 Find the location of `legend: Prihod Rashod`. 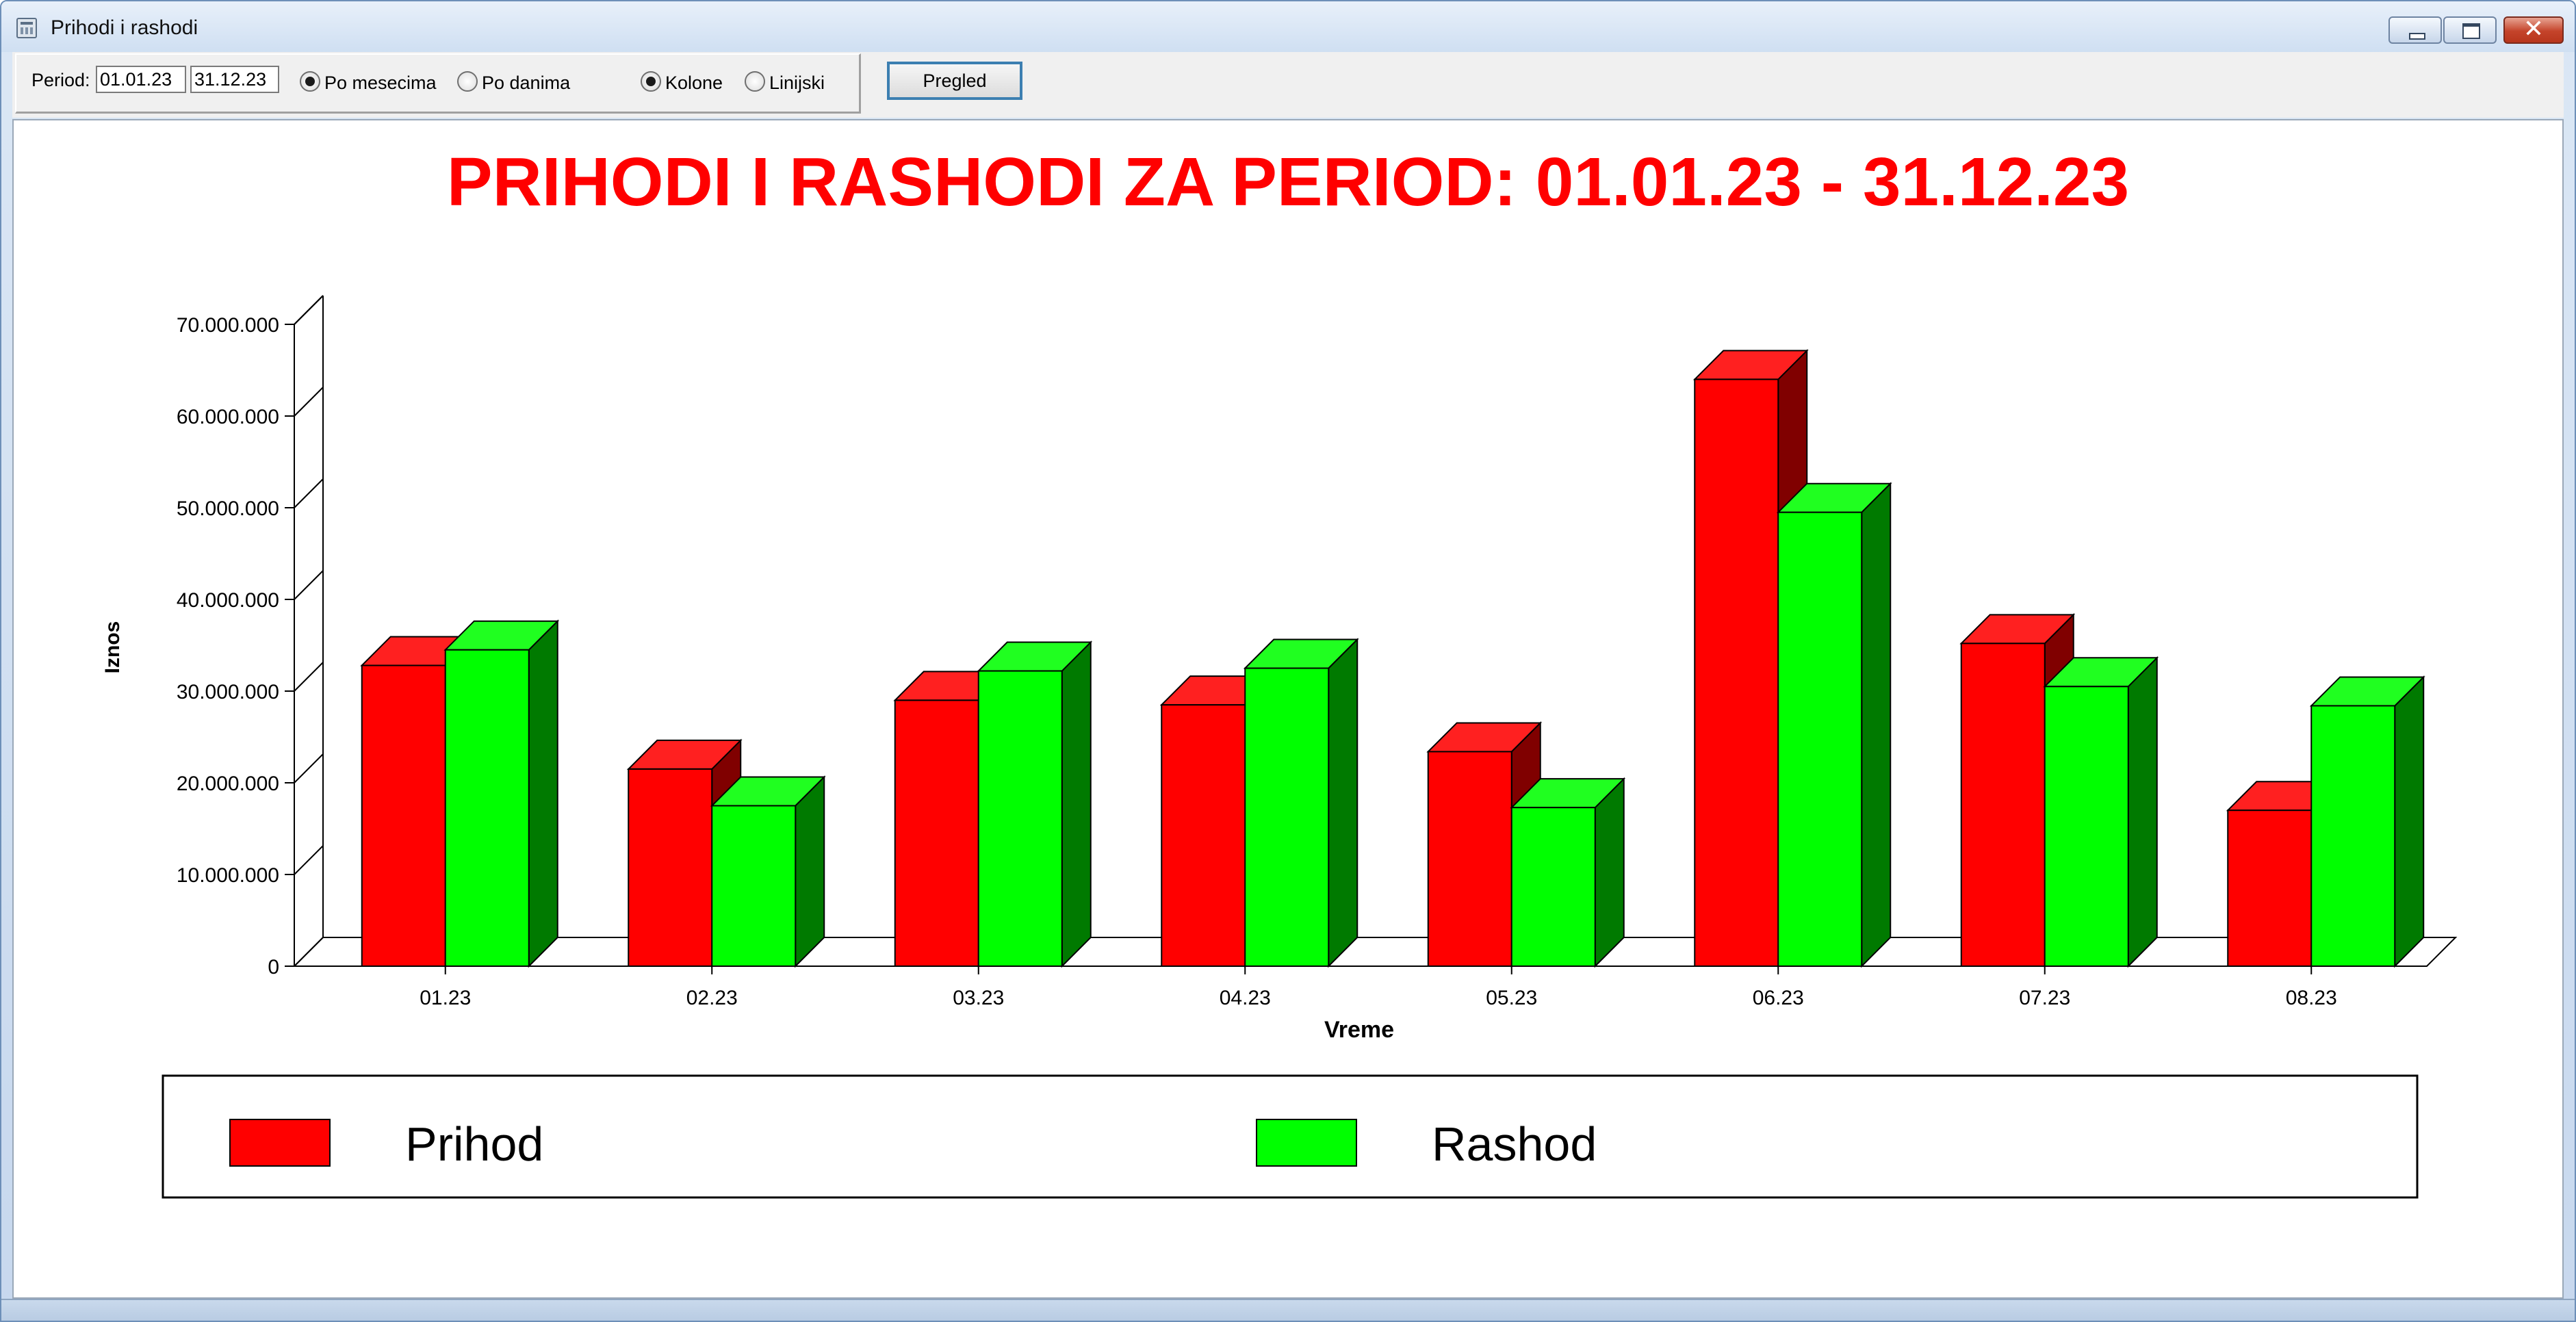

legend: Prihod Rashod is located at coordinates (1290, 1136).